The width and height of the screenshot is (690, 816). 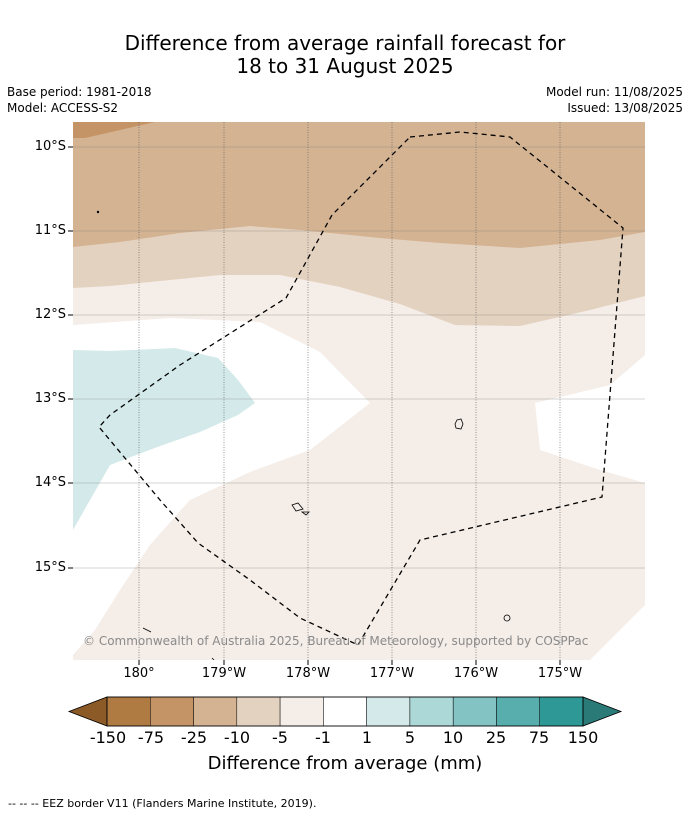 I want to click on lon-label-177w: 177°W, so click(x=392, y=673).